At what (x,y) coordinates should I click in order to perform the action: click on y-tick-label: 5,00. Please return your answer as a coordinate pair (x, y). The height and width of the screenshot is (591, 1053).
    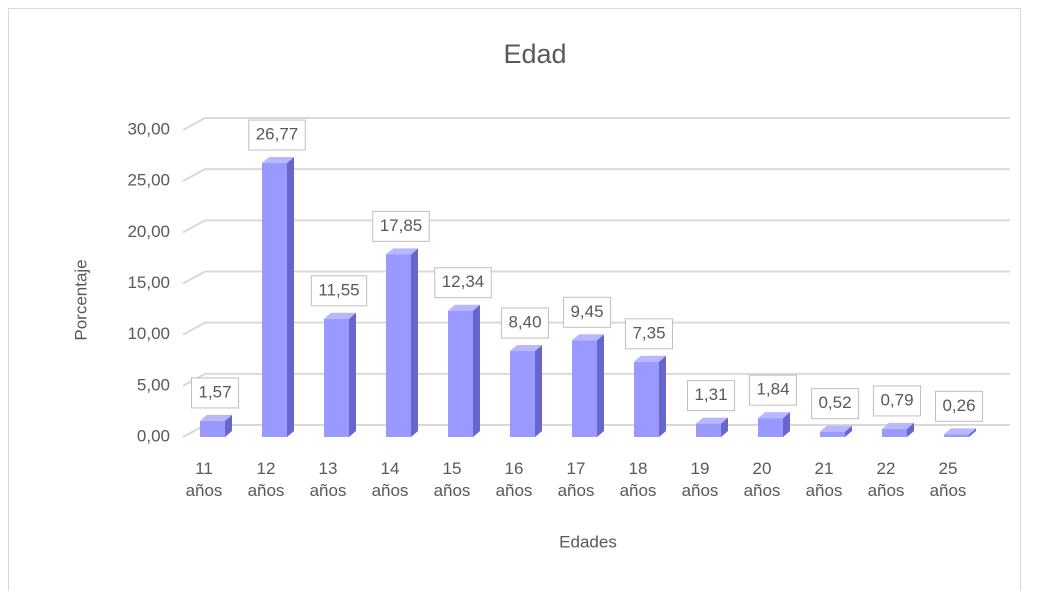
    Looking at the image, I should click on (153, 384).